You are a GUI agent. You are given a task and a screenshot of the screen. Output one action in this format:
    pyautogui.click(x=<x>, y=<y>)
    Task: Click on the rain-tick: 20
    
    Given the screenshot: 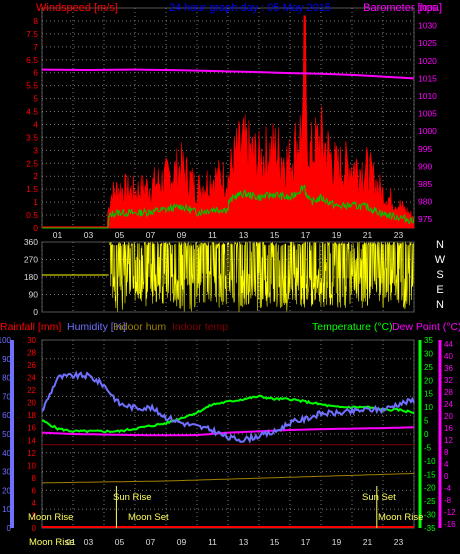 What is the action you would take?
    pyautogui.click(x=31, y=403)
    